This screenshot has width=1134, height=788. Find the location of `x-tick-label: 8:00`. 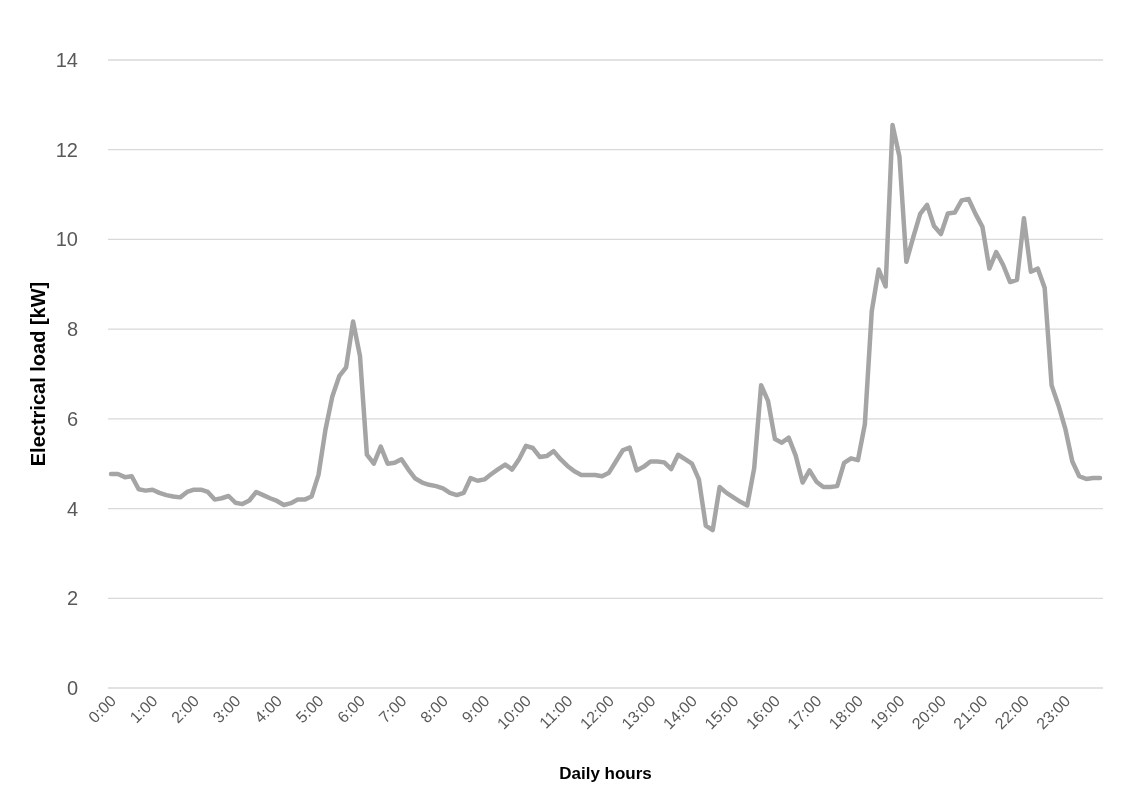

x-tick-label: 8:00 is located at coordinates (434, 709).